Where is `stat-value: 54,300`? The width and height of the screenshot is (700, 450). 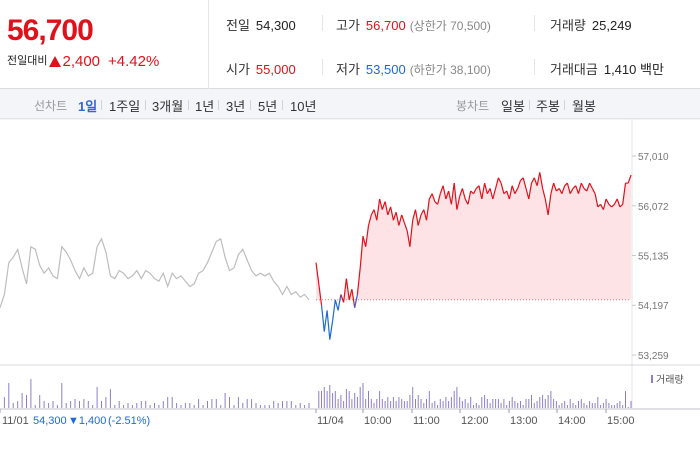
stat-value: 54,300 is located at coordinates (275, 25).